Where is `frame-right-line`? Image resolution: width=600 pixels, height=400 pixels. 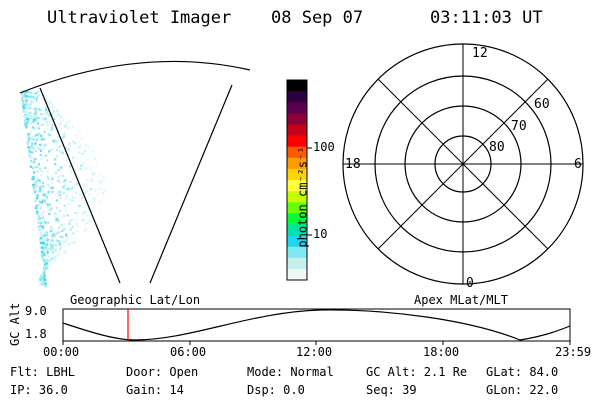 frame-right-line is located at coordinates (191, 184).